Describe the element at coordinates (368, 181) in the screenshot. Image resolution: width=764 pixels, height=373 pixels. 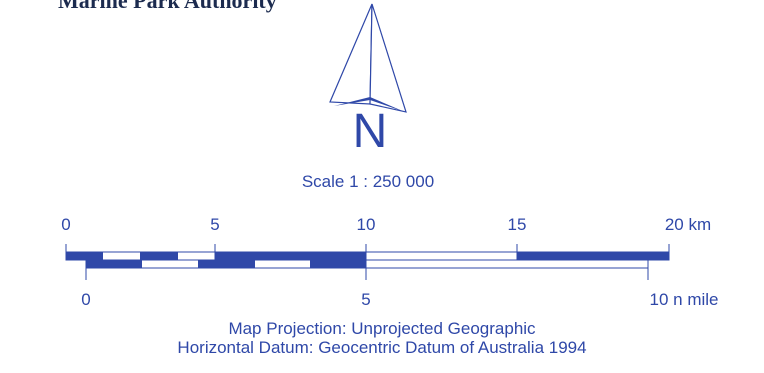
I see `scale-ratio: Scale 1 : 250 000` at that location.